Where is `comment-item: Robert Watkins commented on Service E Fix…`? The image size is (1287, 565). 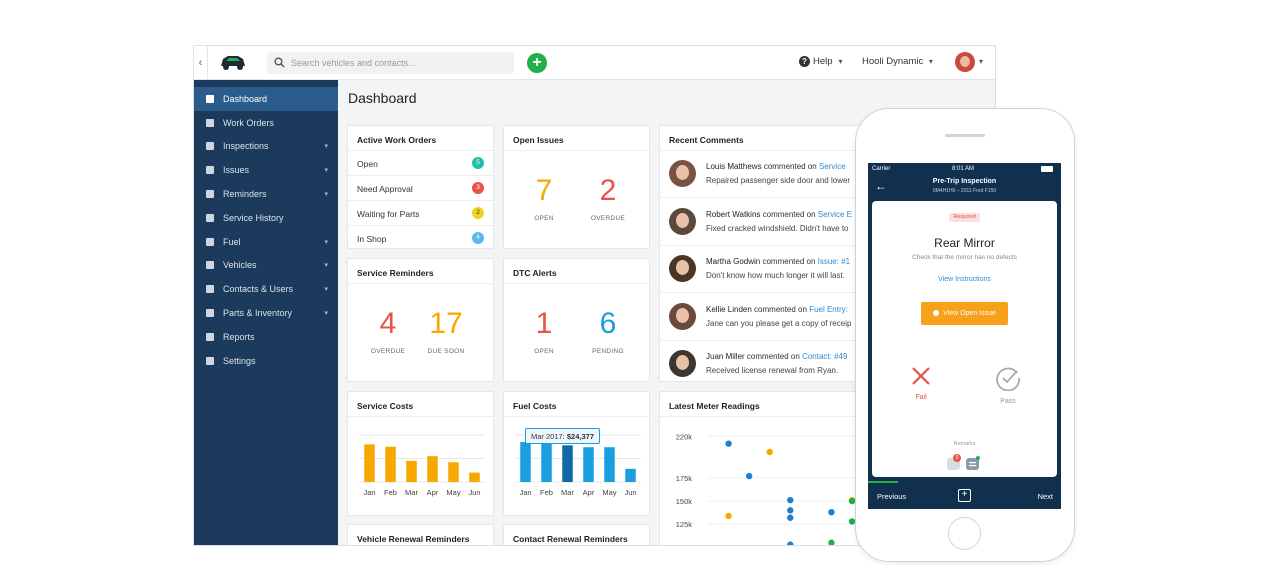
comment-item: Robert Watkins commented on Service E Fix… is located at coordinates (827, 222).